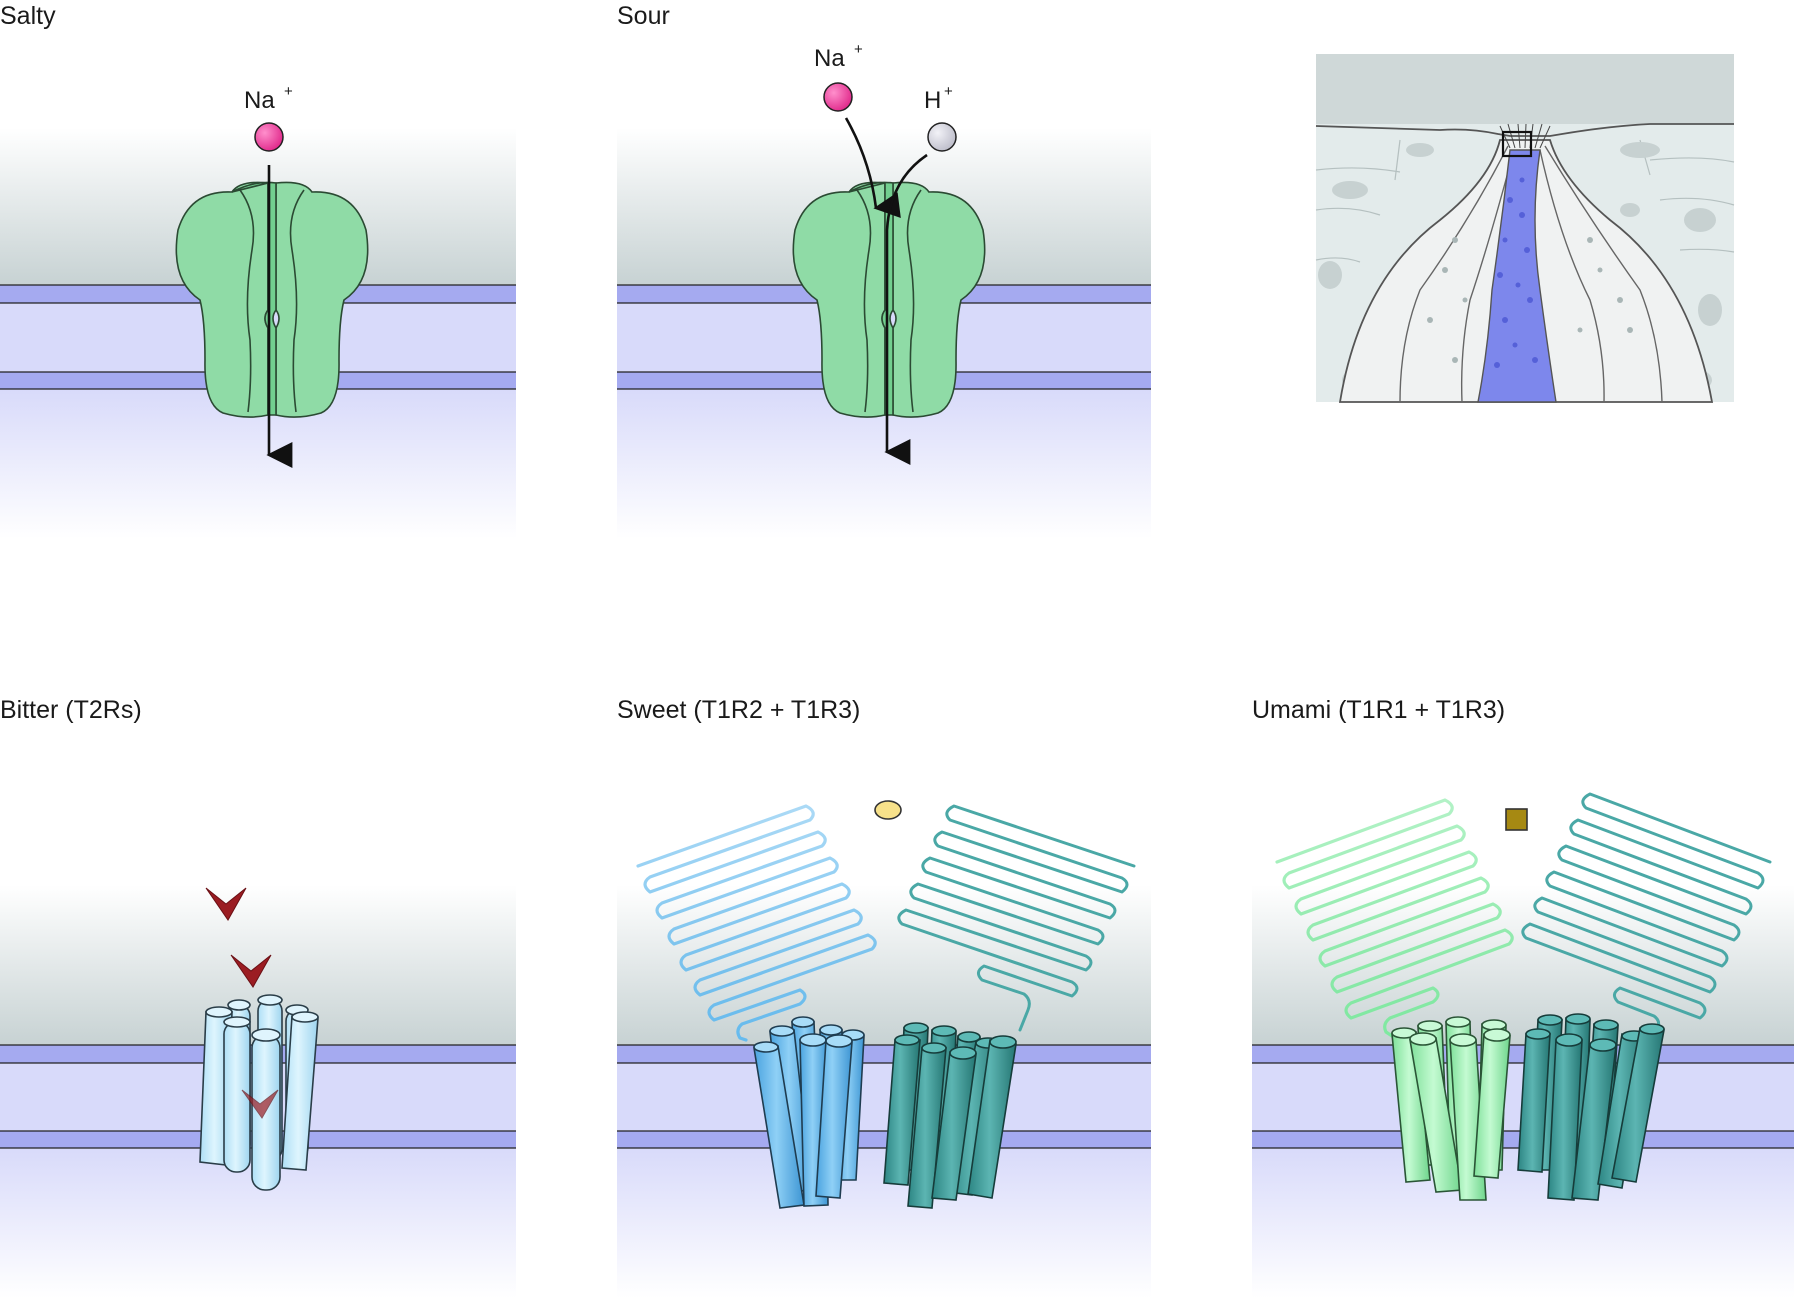 The width and height of the screenshot is (1794, 1312). What do you see at coordinates (1378, 710) in the screenshot?
I see `panel-title-umami: Umami (T1R1 + T1R3)` at bounding box center [1378, 710].